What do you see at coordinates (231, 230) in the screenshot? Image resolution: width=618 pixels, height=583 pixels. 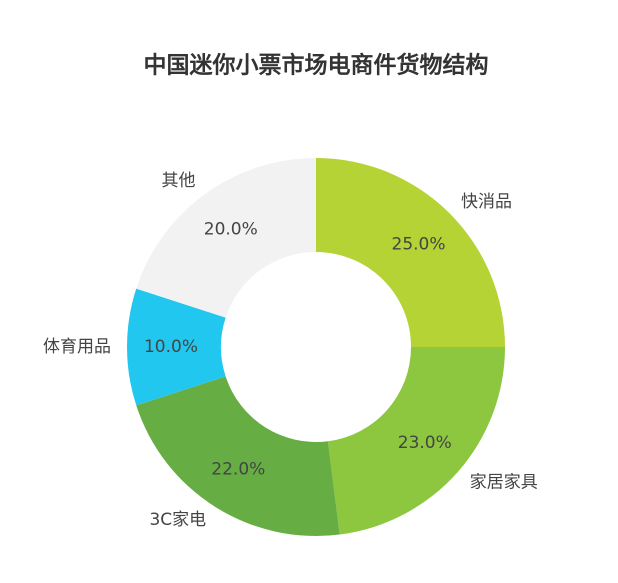 I see `value-label: 20.0%` at bounding box center [231, 230].